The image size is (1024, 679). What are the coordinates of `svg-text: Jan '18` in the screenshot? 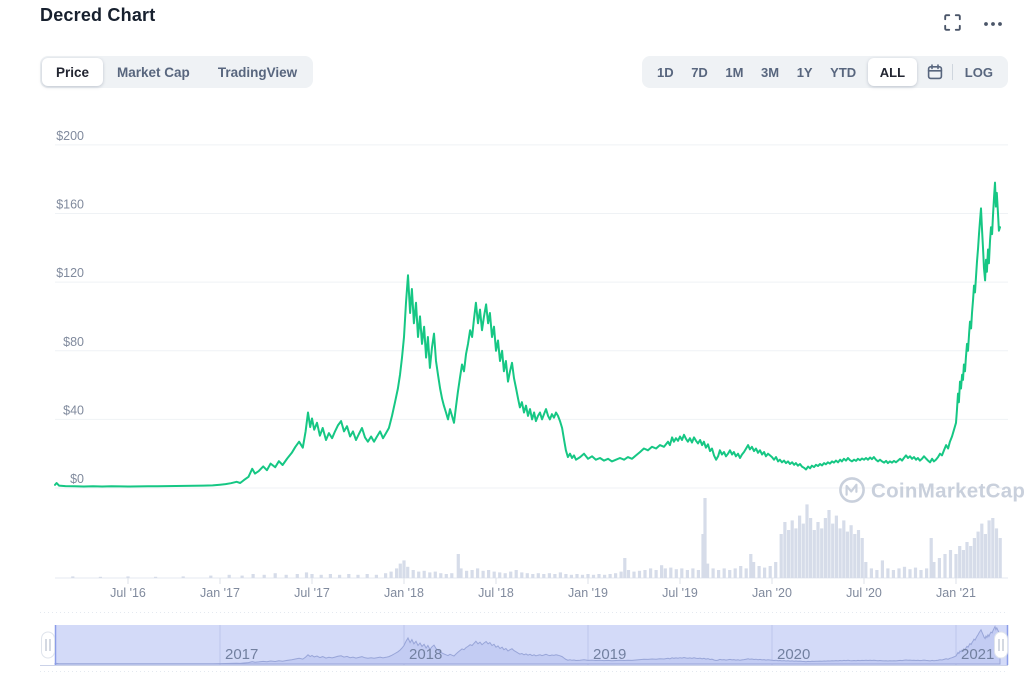 It's located at (404, 593).